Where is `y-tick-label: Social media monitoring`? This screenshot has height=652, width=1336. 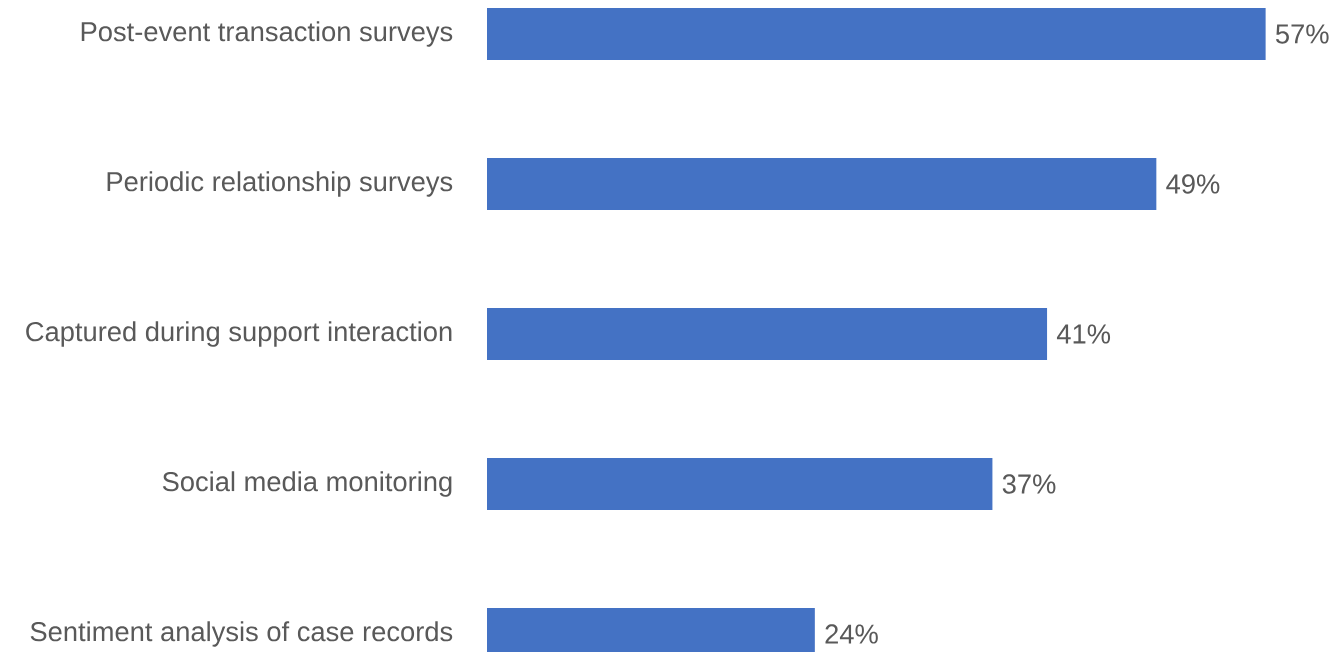
y-tick-label: Social media monitoring is located at coordinates (307, 484).